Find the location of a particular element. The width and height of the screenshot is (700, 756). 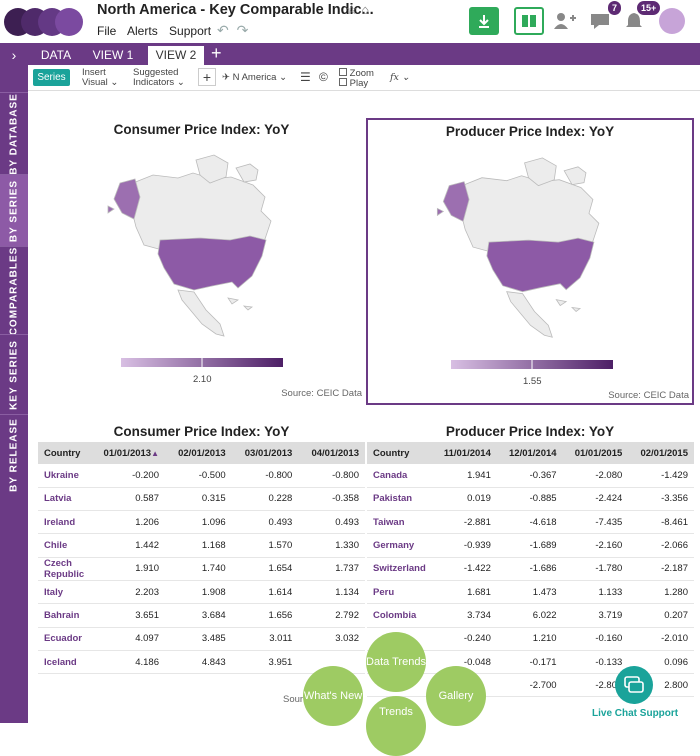

table-row: Switzerland -1.422 -1.686 -1.780 -2.187 is located at coordinates (530, 569).